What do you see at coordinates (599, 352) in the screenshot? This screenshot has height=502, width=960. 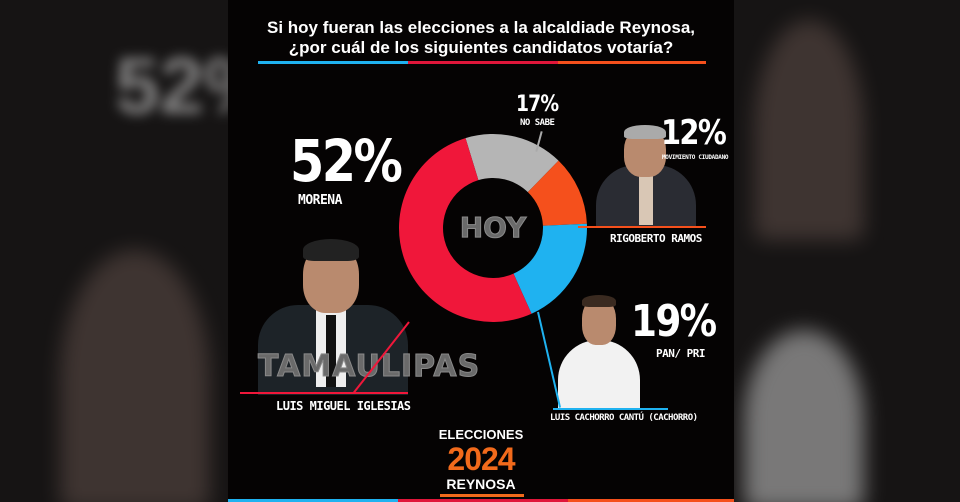 I see `photo-luis-cachorro-cantu` at bounding box center [599, 352].